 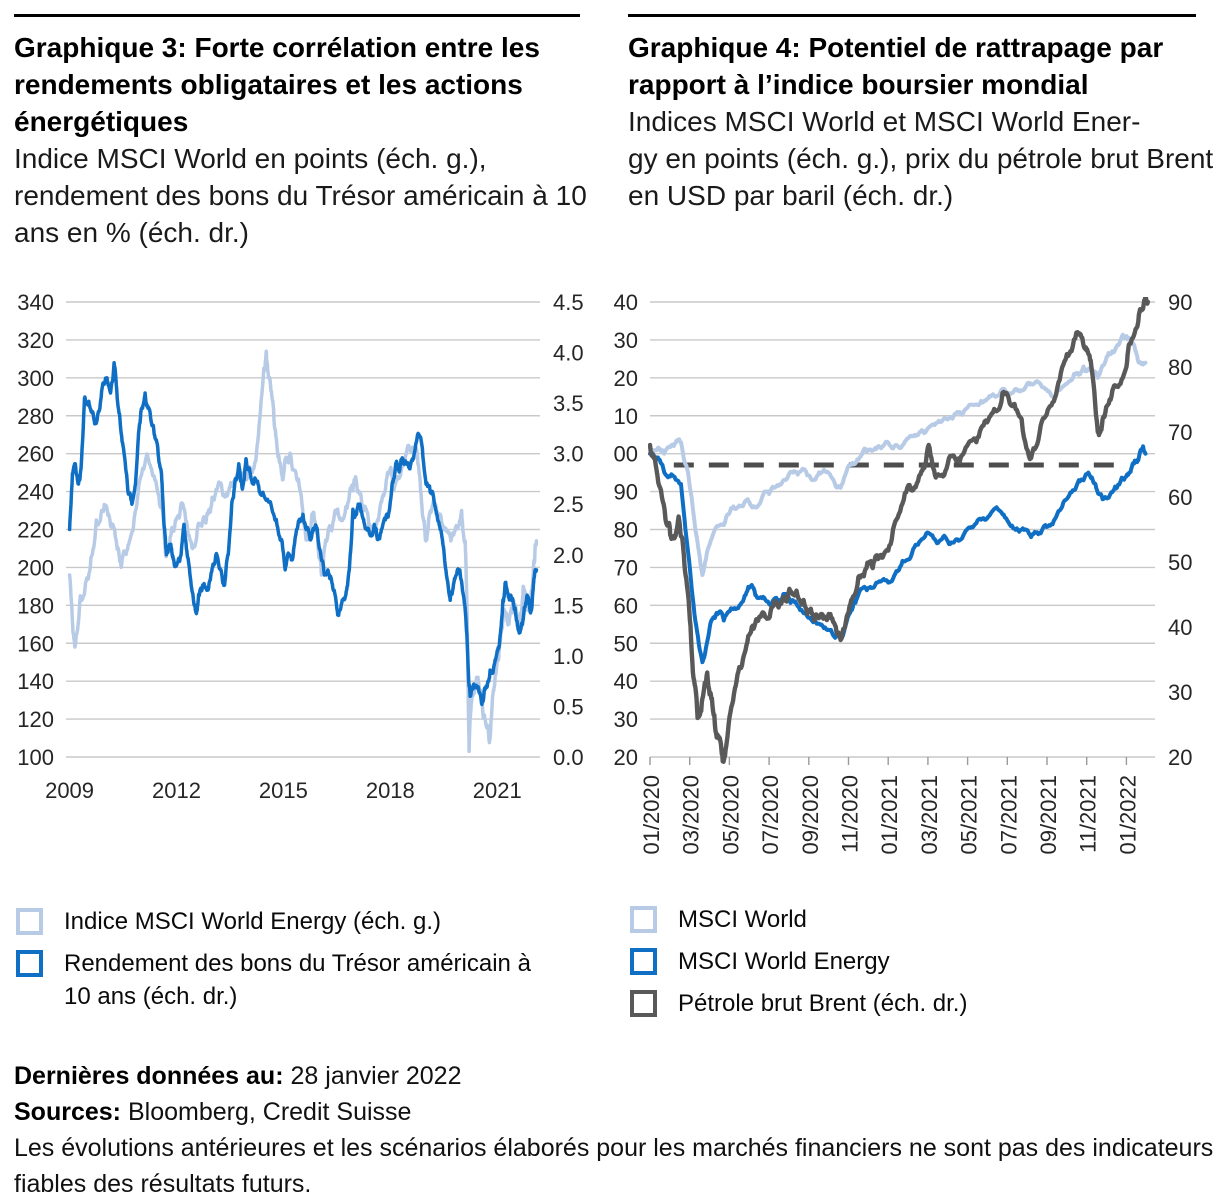 I want to click on x-axis-tick-label: 2015, so click(x=283, y=790).